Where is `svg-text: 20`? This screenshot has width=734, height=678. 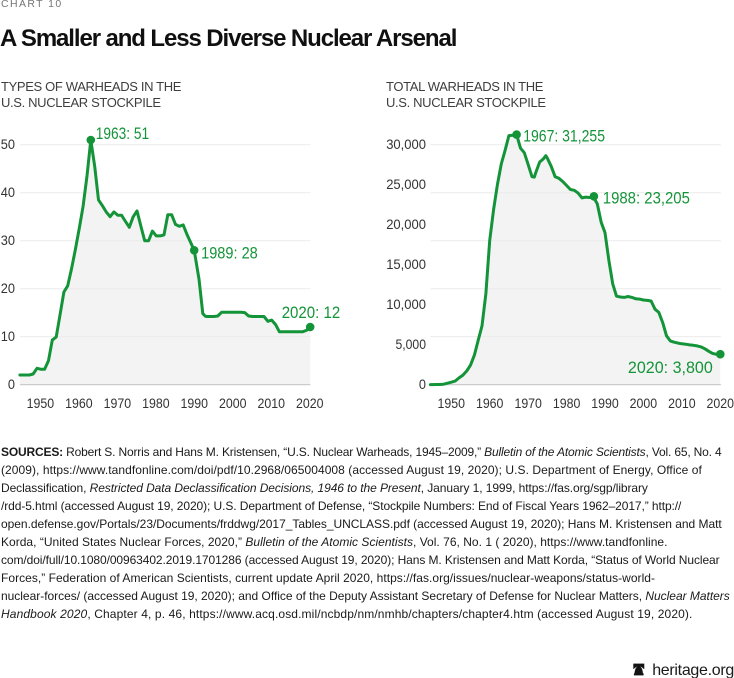 svg-text: 20 is located at coordinates (8, 288).